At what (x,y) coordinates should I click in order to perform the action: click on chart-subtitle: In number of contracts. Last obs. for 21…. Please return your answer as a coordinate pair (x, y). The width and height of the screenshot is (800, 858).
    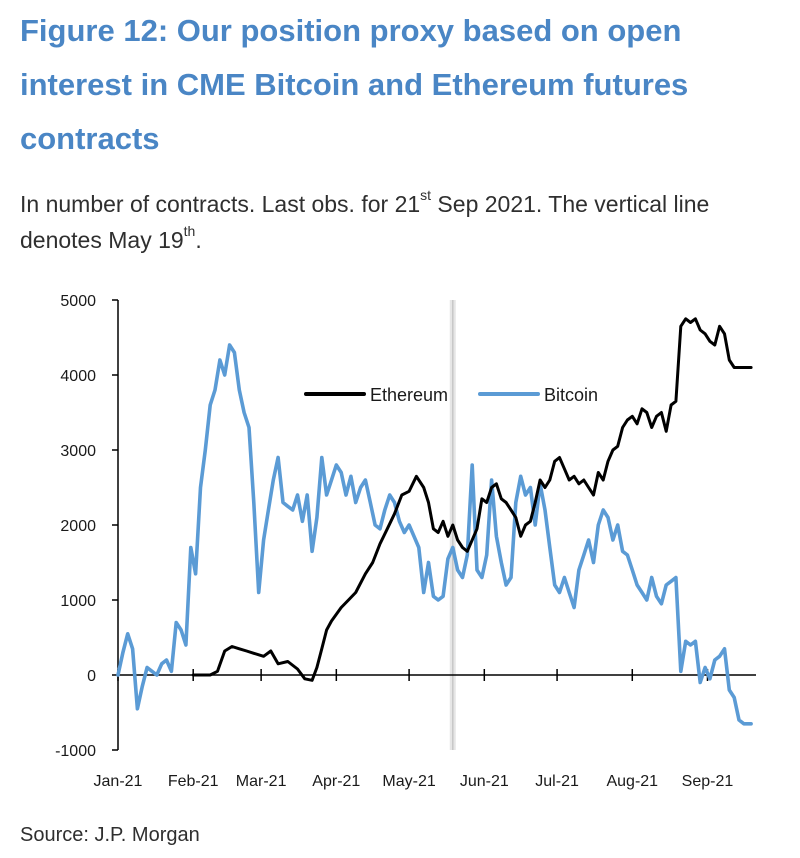
    Looking at the image, I should click on (402, 222).